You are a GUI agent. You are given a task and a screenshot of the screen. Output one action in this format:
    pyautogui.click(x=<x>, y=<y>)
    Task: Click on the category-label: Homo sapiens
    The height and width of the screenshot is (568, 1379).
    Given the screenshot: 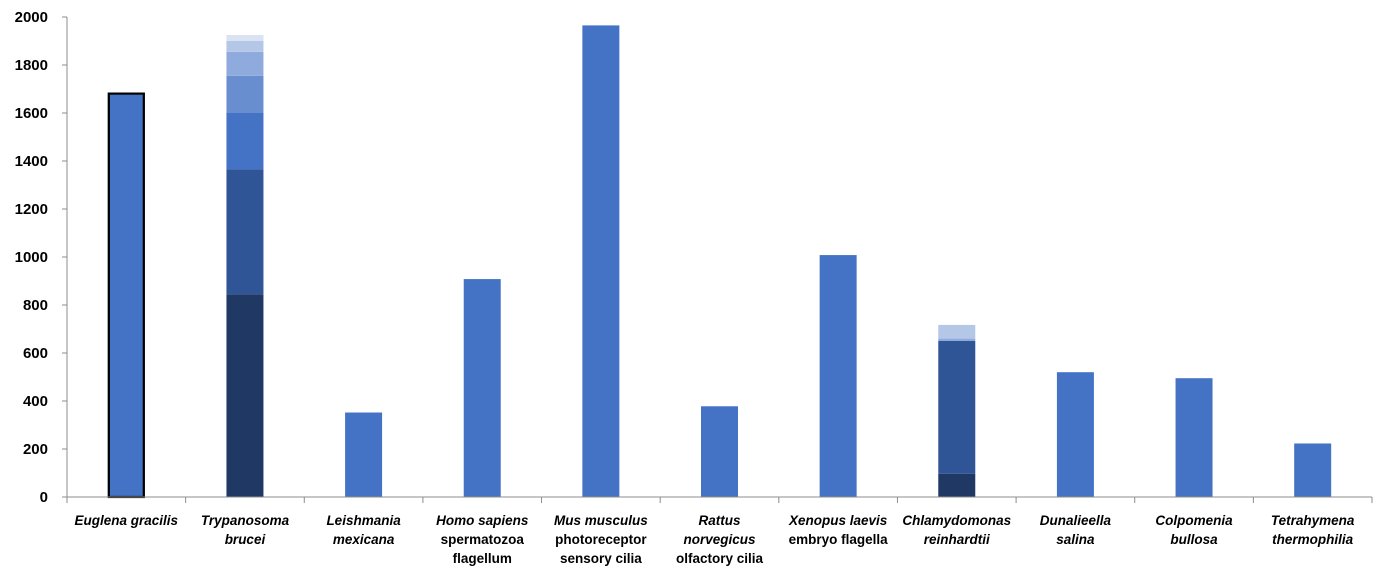 What is the action you would take?
    pyautogui.click(x=482, y=520)
    